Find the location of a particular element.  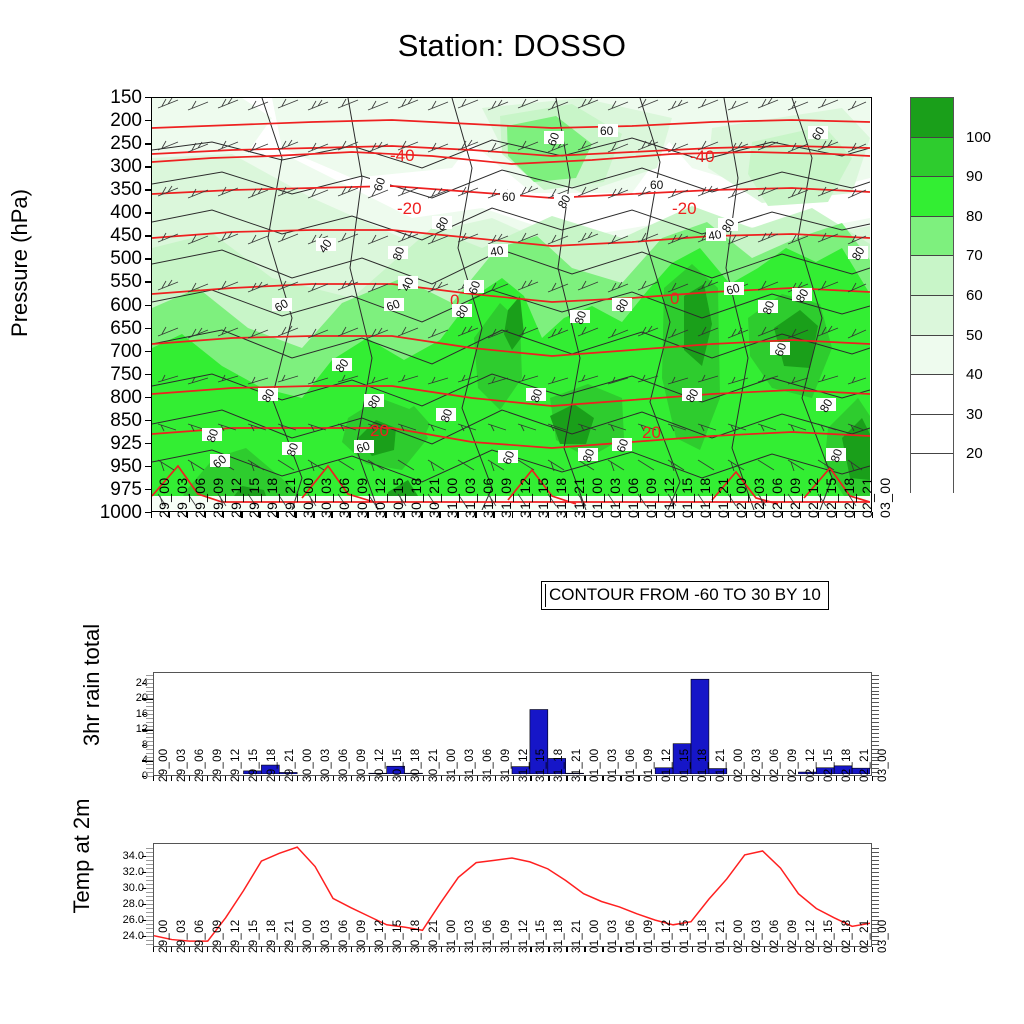

temp-label--20: -20 is located at coordinates (409, 208).